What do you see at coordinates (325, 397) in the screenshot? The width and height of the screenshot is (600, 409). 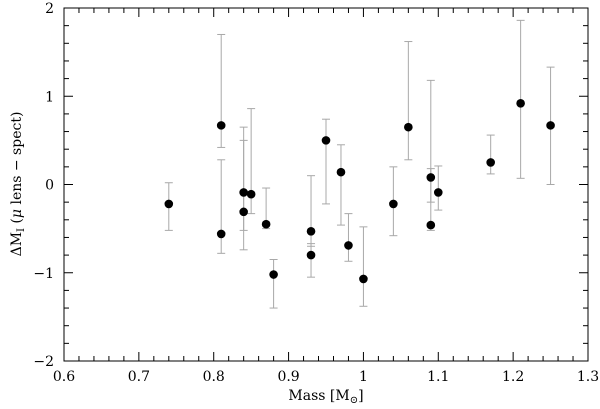 I see `x-axis-title: Mass [M⊙]` at bounding box center [325, 397].